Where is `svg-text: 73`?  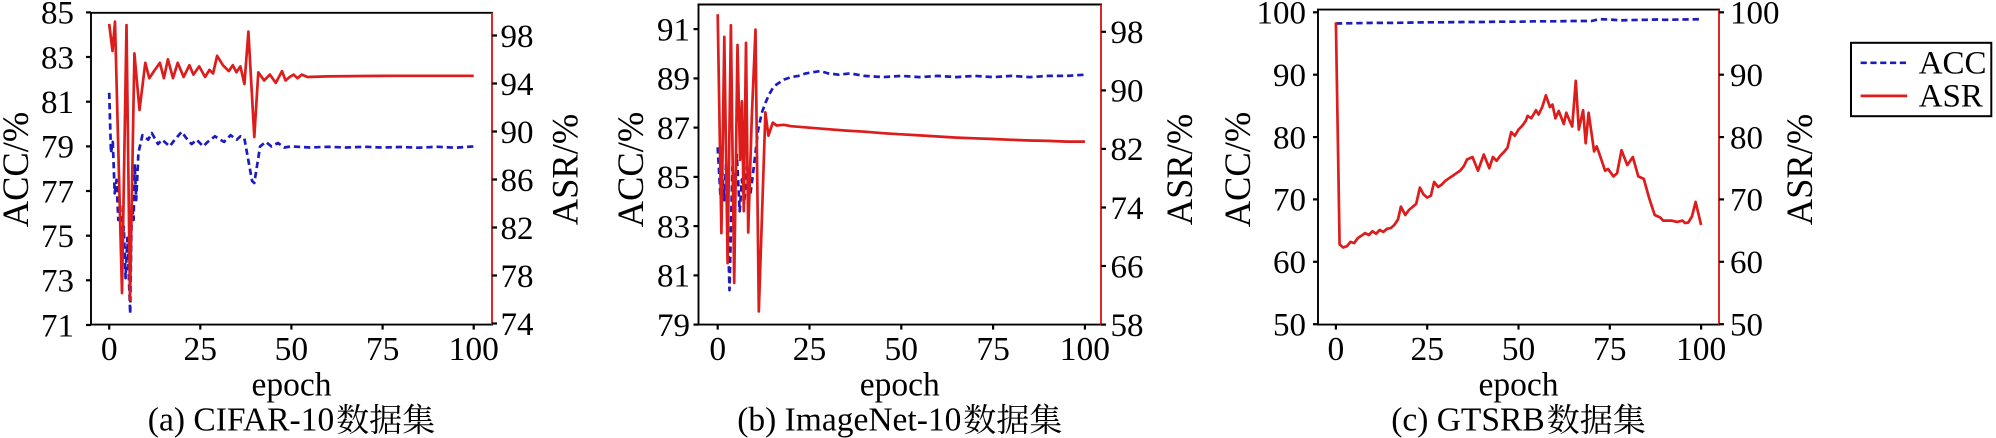
svg-text: 73 is located at coordinates (57, 282).